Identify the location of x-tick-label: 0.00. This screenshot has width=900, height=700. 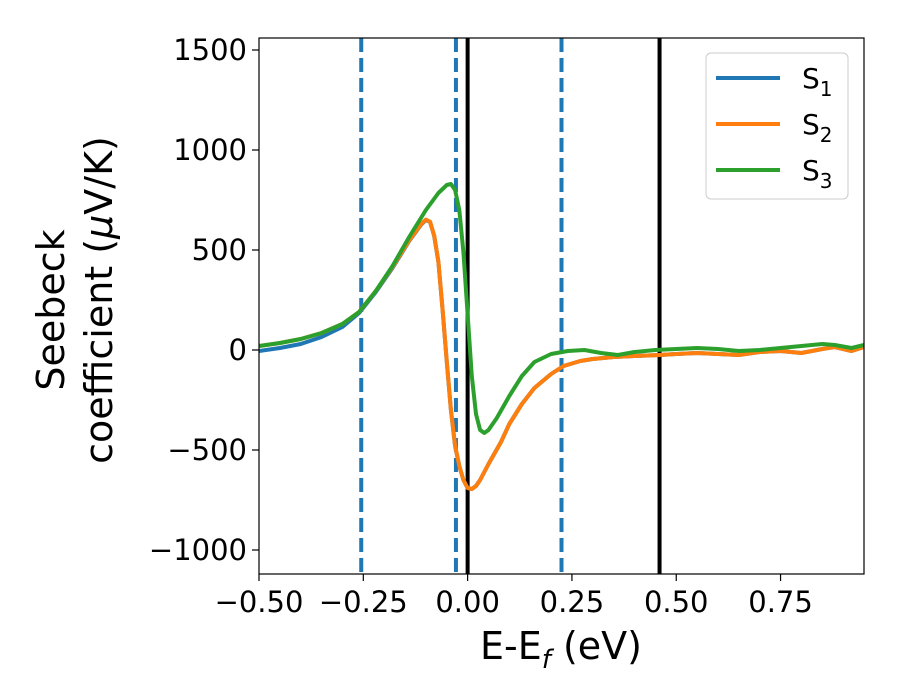
(467, 602).